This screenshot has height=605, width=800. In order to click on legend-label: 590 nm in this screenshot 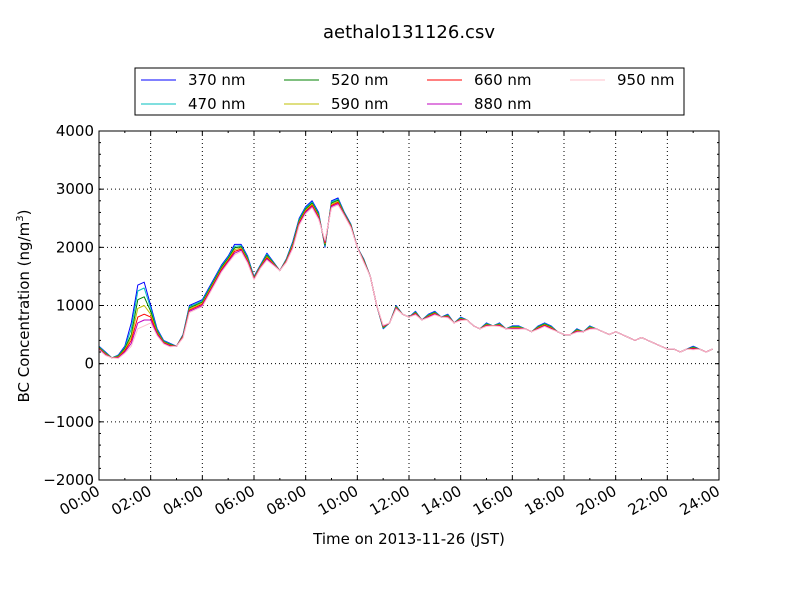, I will do `click(360, 104)`.